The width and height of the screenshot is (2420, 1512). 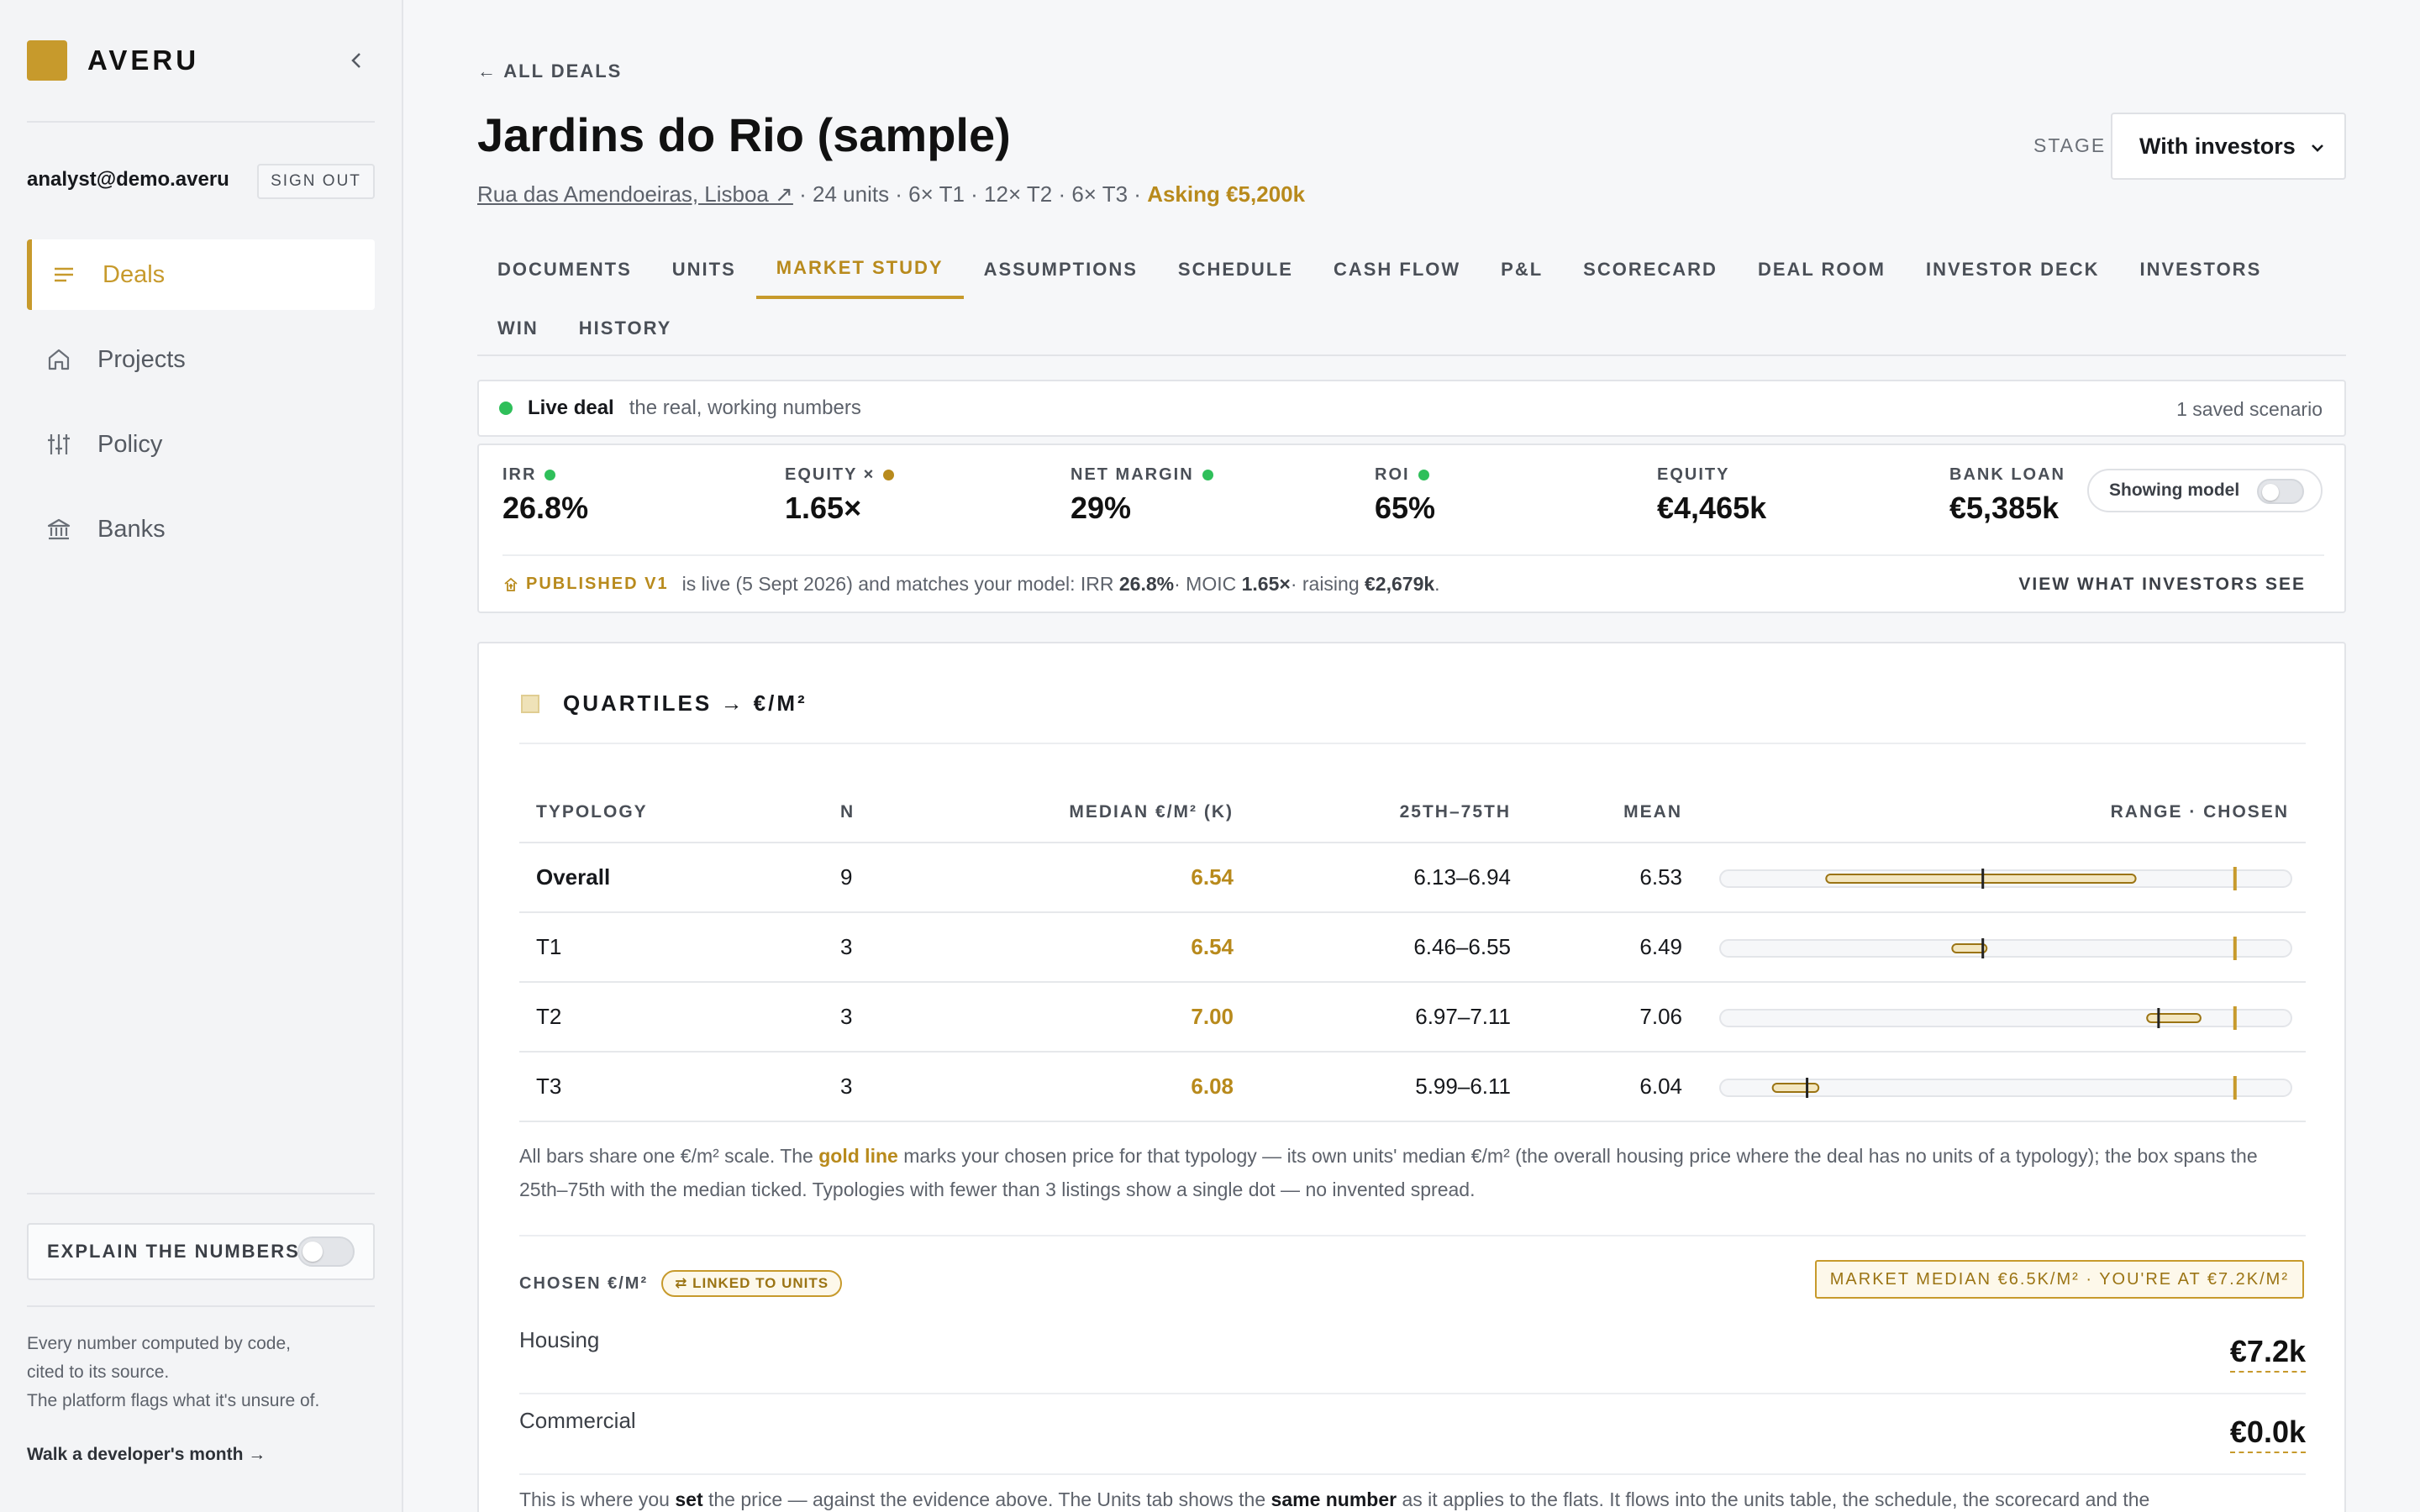 What do you see at coordinates (1060, 269) in the screenshot?
I see `tab-assumptions: ASSUMPTIONS` at bounding box center [1060, 269].